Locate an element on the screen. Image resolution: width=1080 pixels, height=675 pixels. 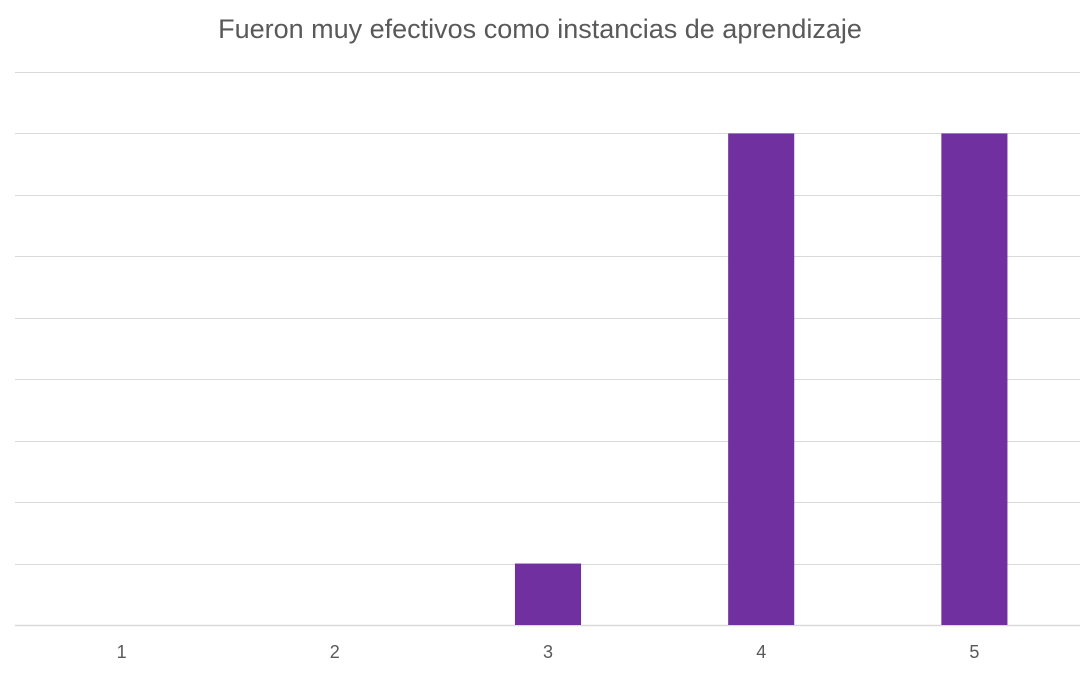
x-tick-label-3: 3 is located at coordinates (548, 652).